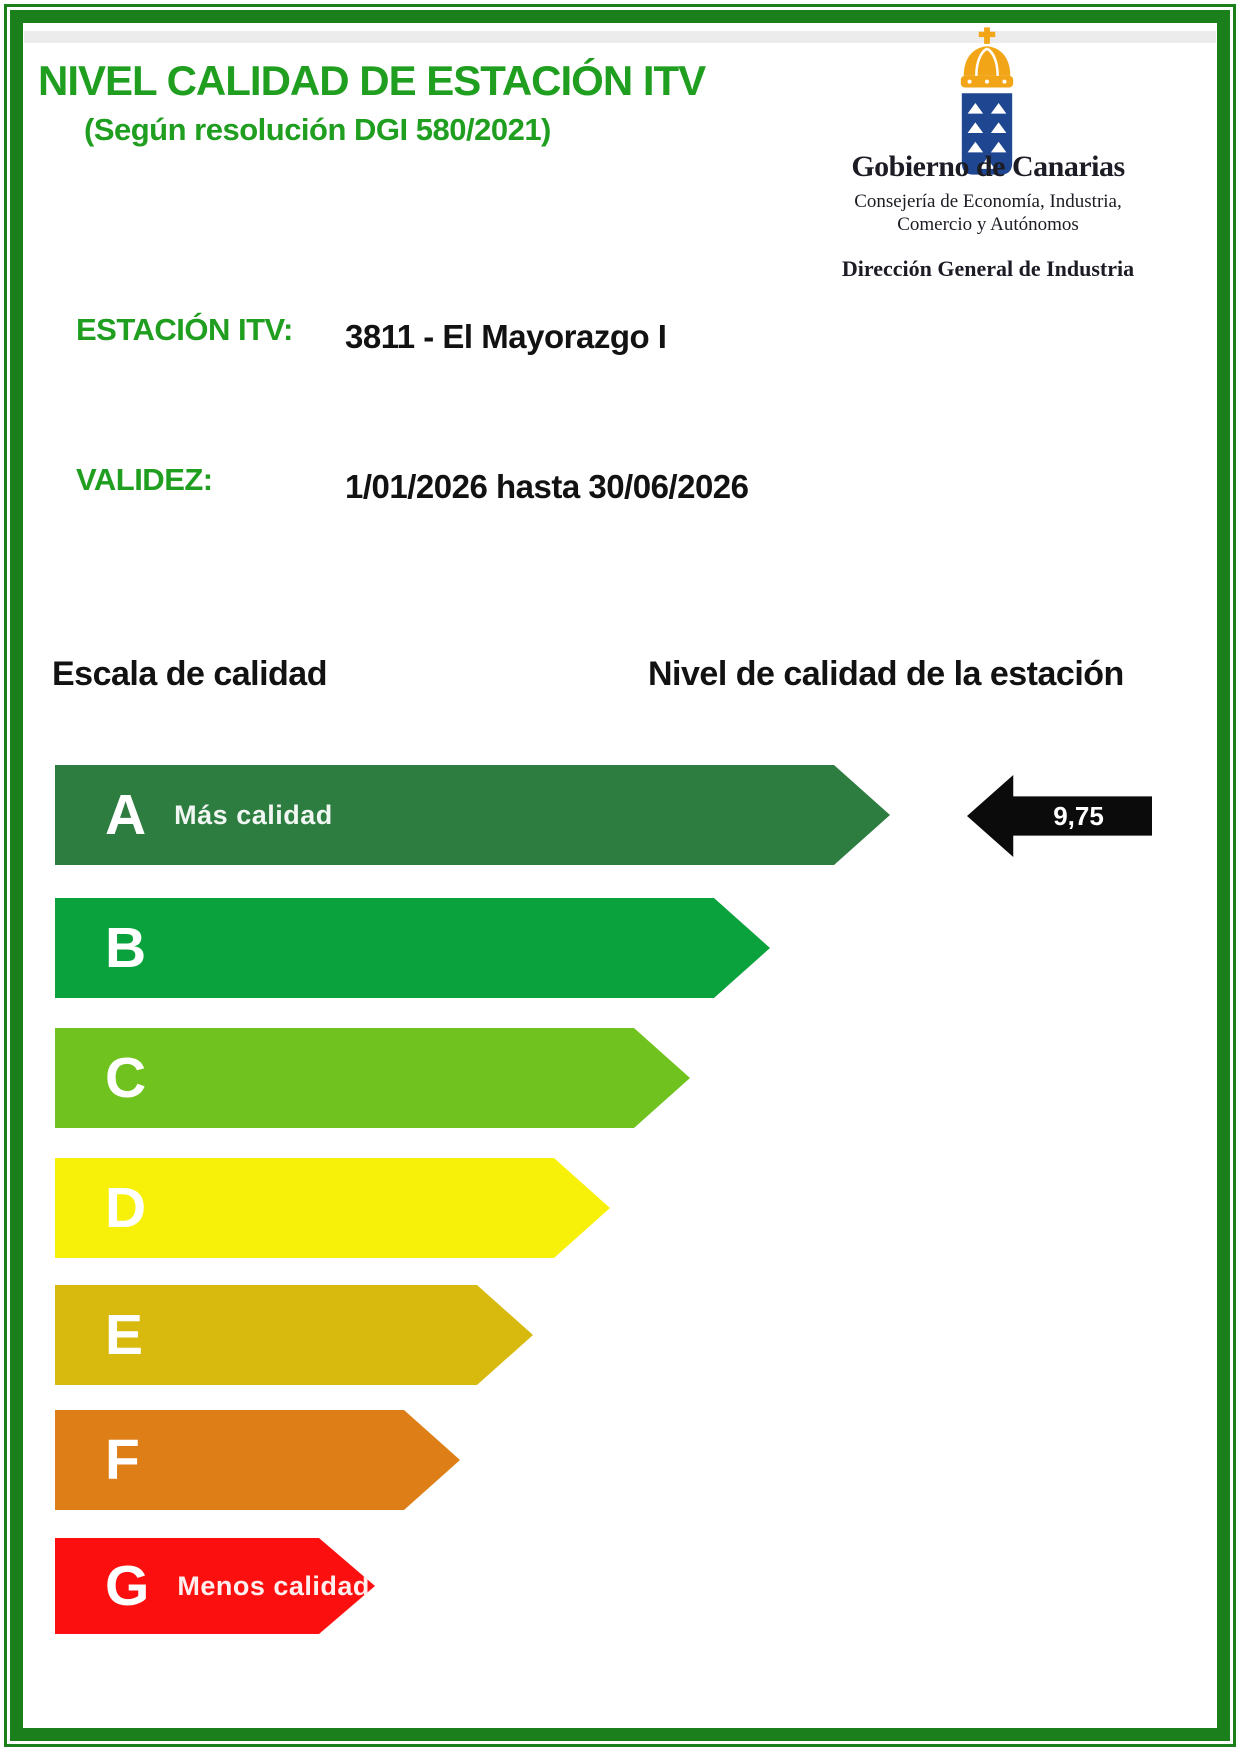 This screenshot has width=1240, height=1755. What do you see at coordinates (257, 1460) in the screenshot?
I see `grade-bar-f: F` at bounding box center [257, 1460].